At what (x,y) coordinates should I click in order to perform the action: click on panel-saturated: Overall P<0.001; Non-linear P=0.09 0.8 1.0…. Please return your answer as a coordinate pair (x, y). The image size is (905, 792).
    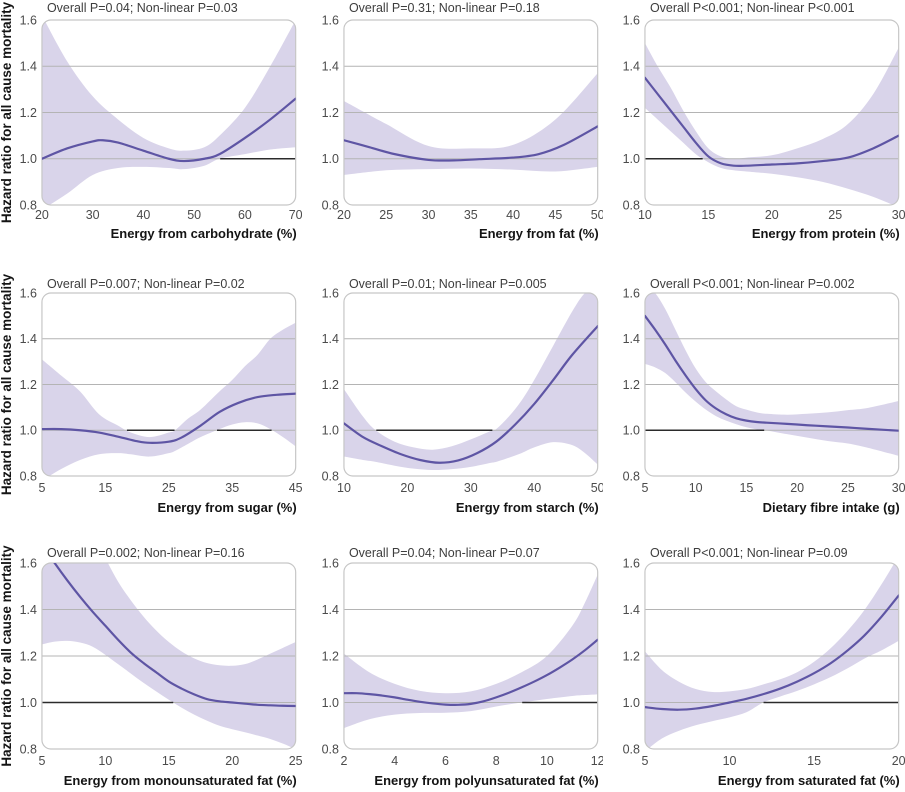
    Looking at the image, I should click on (754, 660).